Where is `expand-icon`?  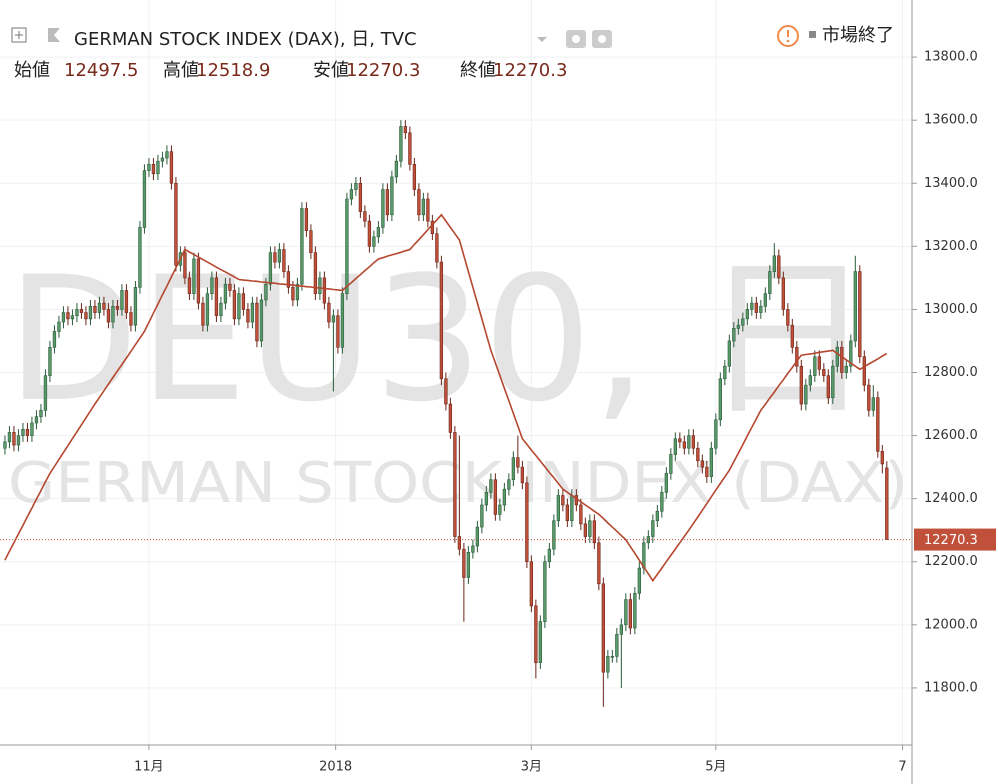 expand-icon is located at coordinates (19, 35).